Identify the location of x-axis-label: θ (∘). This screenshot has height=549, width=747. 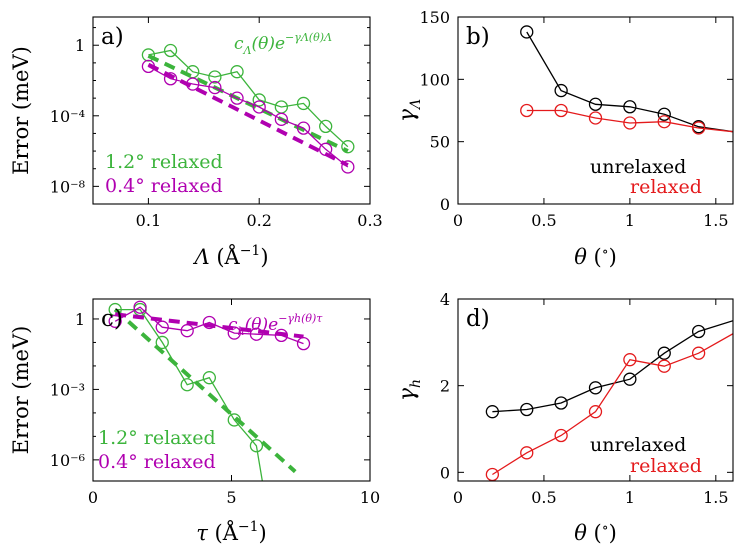
(595, 256).